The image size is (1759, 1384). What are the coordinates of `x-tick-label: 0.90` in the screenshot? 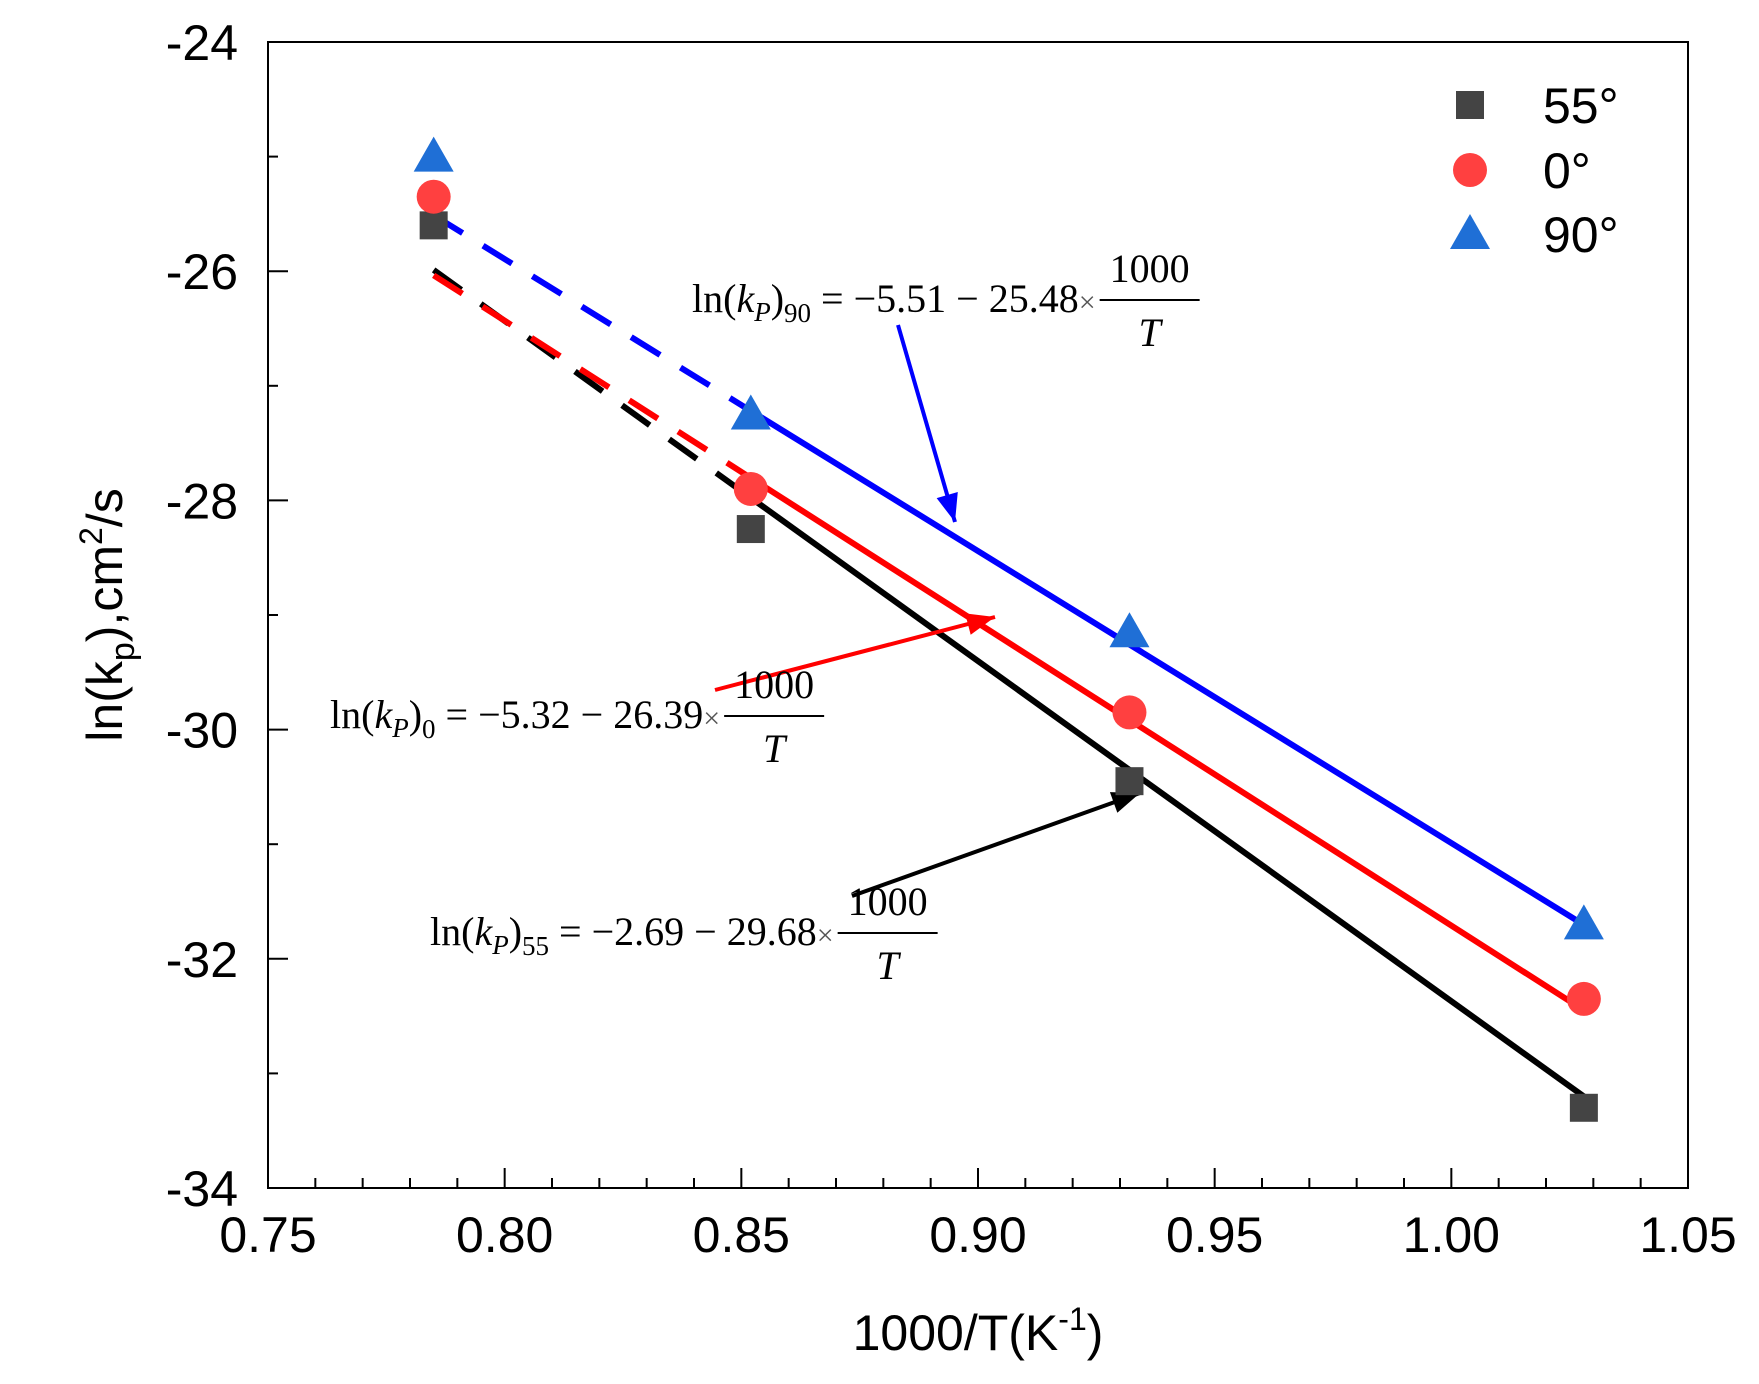 It's located at (977, 1235).